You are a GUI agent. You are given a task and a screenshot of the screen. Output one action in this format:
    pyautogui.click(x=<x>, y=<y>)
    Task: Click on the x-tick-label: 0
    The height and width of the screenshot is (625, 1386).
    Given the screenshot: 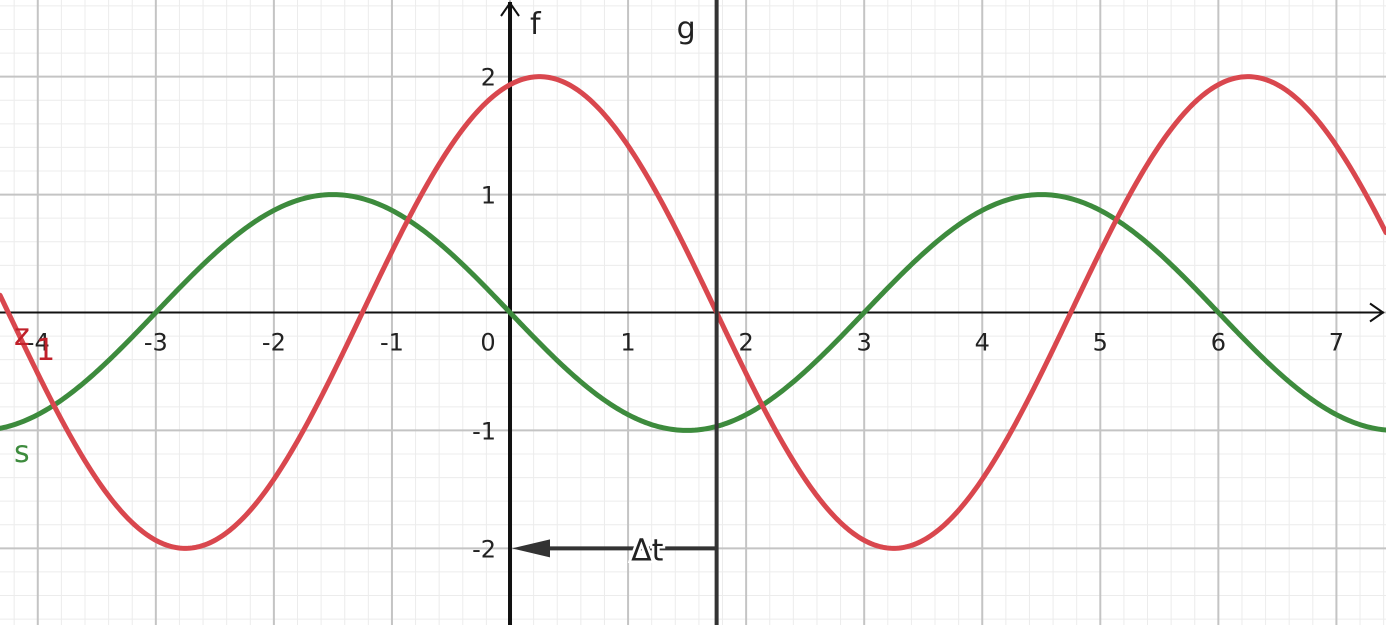 What is the action you would take?
    pyautogui.click(x=487, y=343)
    